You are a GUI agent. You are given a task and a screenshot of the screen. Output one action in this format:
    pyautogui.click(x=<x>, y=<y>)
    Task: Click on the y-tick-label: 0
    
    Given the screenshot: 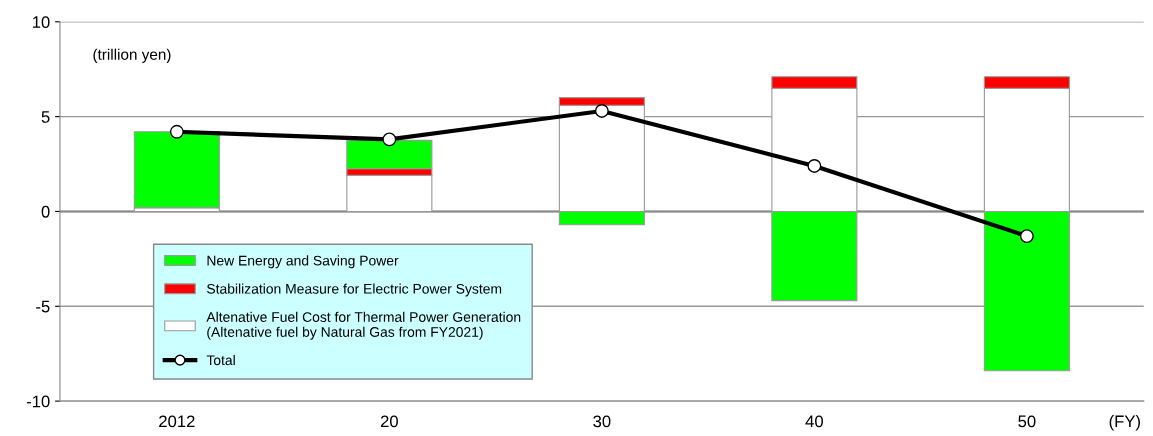 What is the action you would take?
    pyautogui.click(x=45, y=211)
    